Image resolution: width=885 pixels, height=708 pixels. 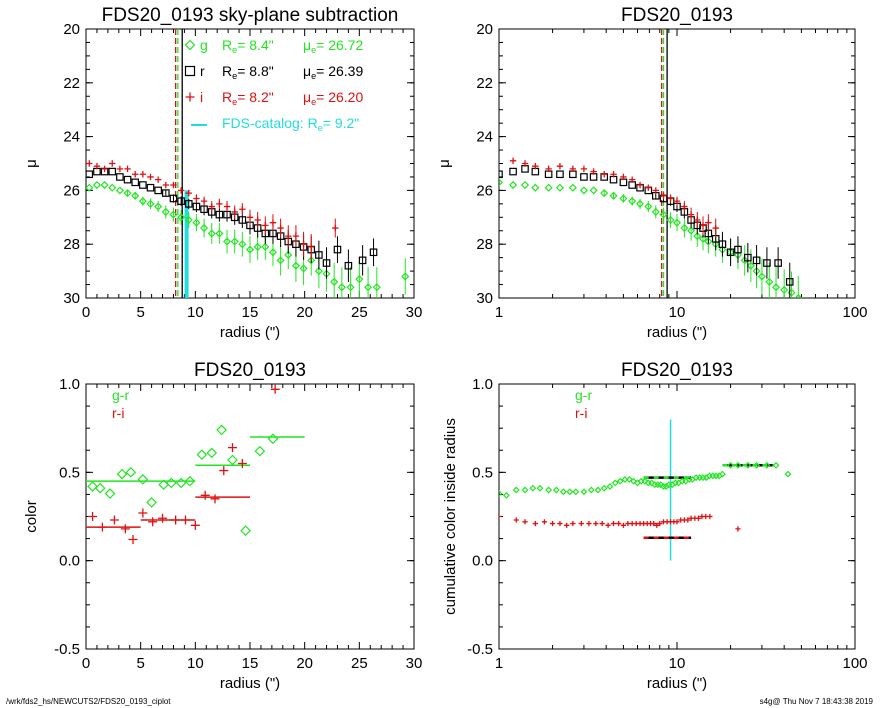 What do you see at coordinates (71, 298) in the screenshot?
I see `y-tick-label: 30` at bounding box center [71, 298].